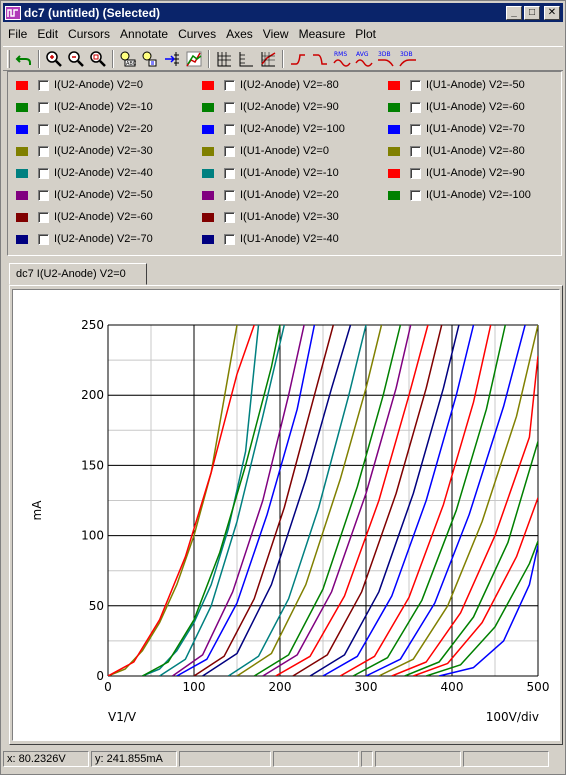 This screenshot has width=566, height=775. What do you see at coordinates (342, 59) in the screenshot?
I see `rms-icon: RMS` at bounding box center [342, 59].